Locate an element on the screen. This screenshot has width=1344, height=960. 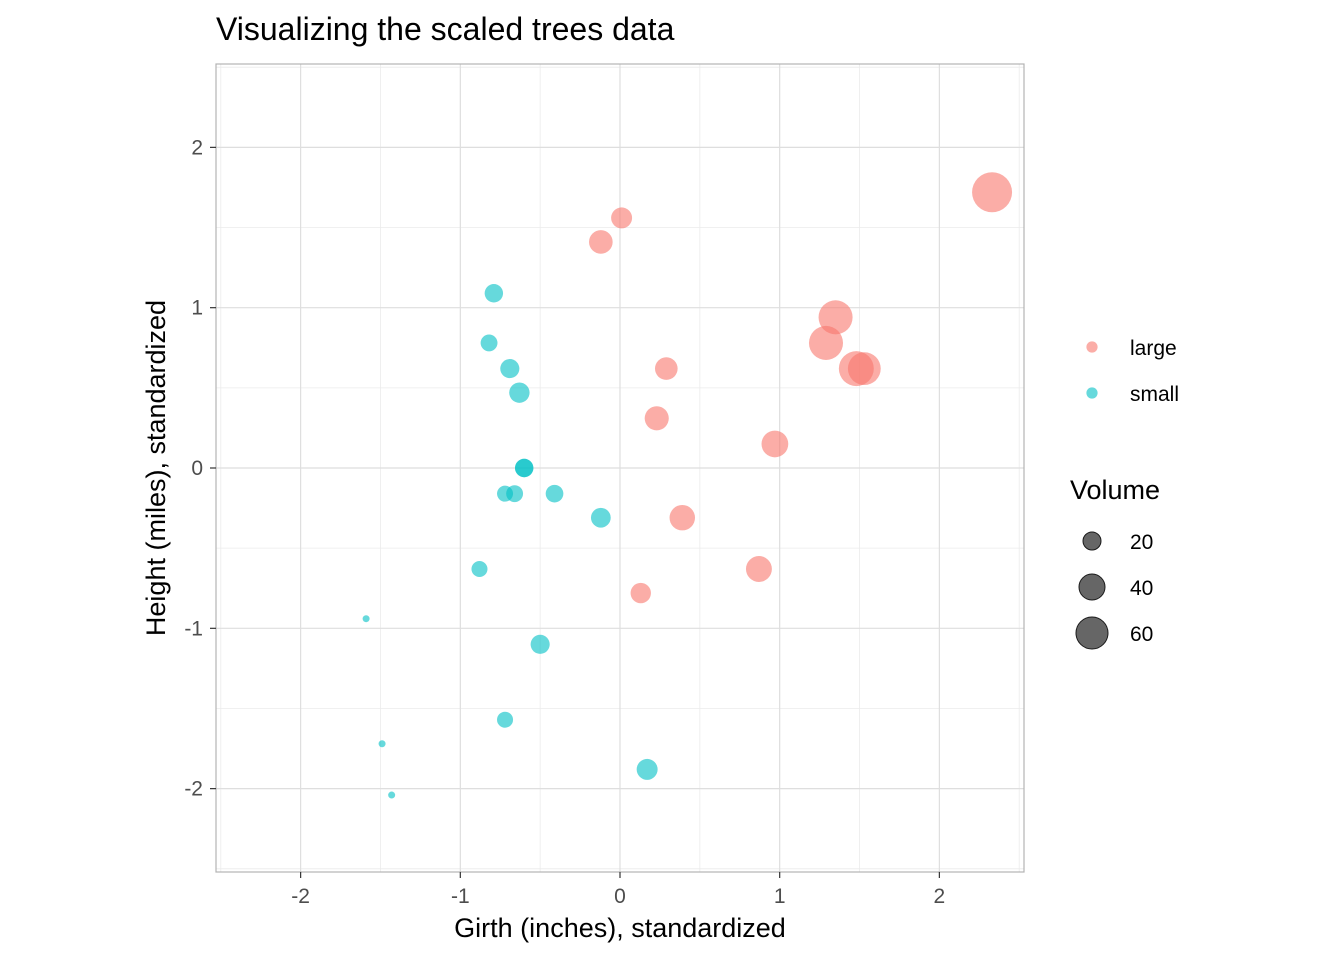
legend-swatch-large is located at coordinates (1092, 347).